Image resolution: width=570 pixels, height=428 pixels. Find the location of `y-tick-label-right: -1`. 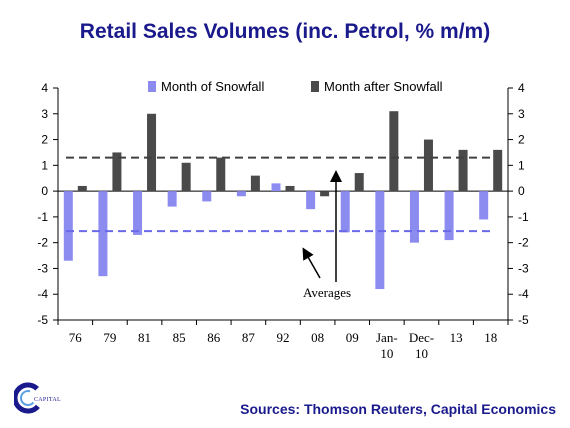

y-tick-label-right: -1 is located at coordinates (523, 217).